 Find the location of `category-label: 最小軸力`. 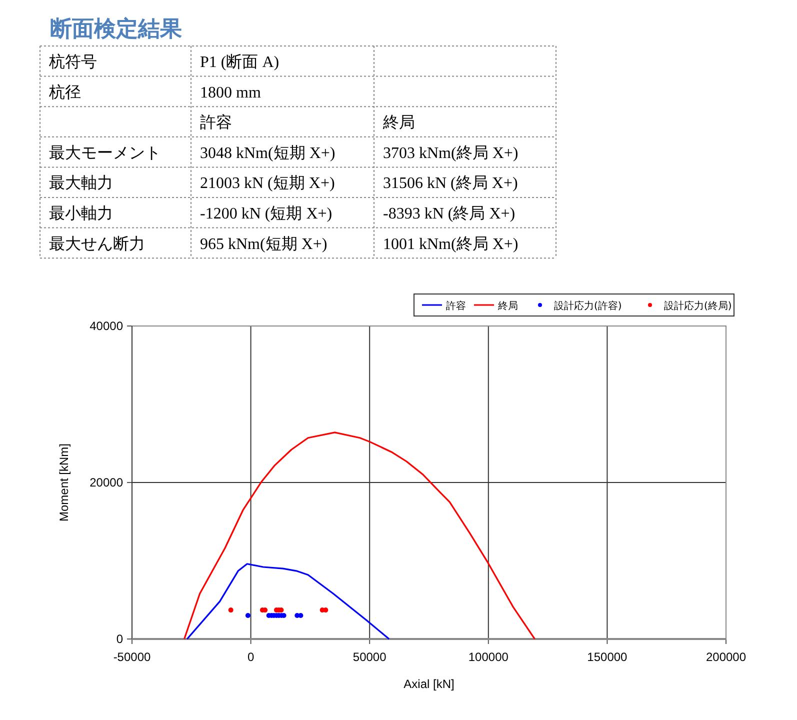

category-label: 最小軸力 is located at coordinates (81, 214).